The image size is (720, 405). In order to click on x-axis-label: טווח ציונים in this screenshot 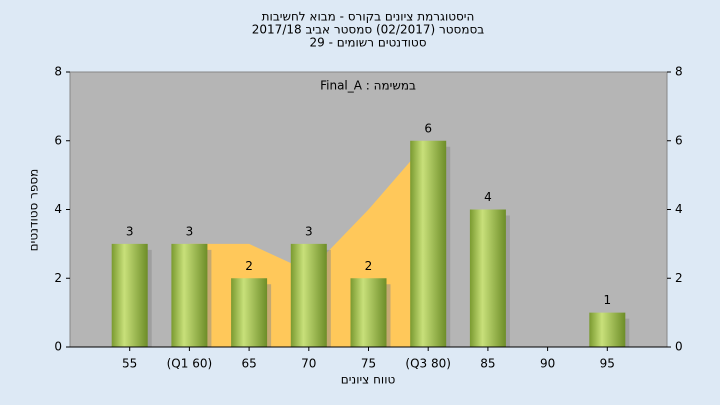, I will do `click(368, 380)`.